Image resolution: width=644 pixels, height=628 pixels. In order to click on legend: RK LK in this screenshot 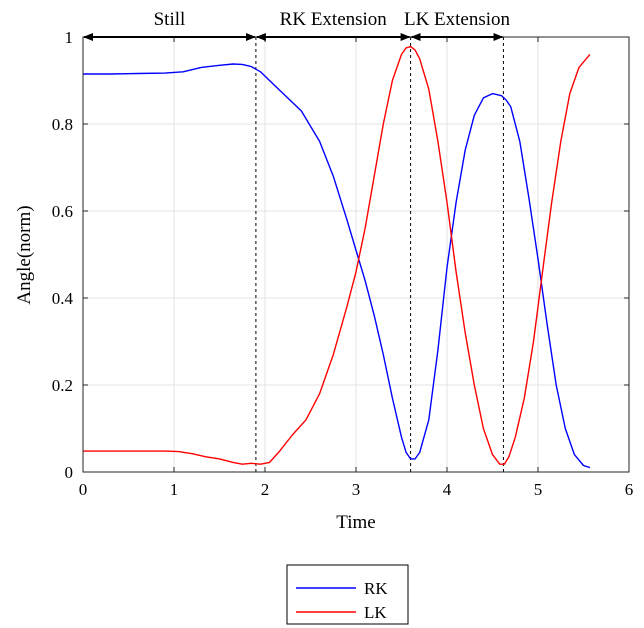, I will do `click(347, 594)`.